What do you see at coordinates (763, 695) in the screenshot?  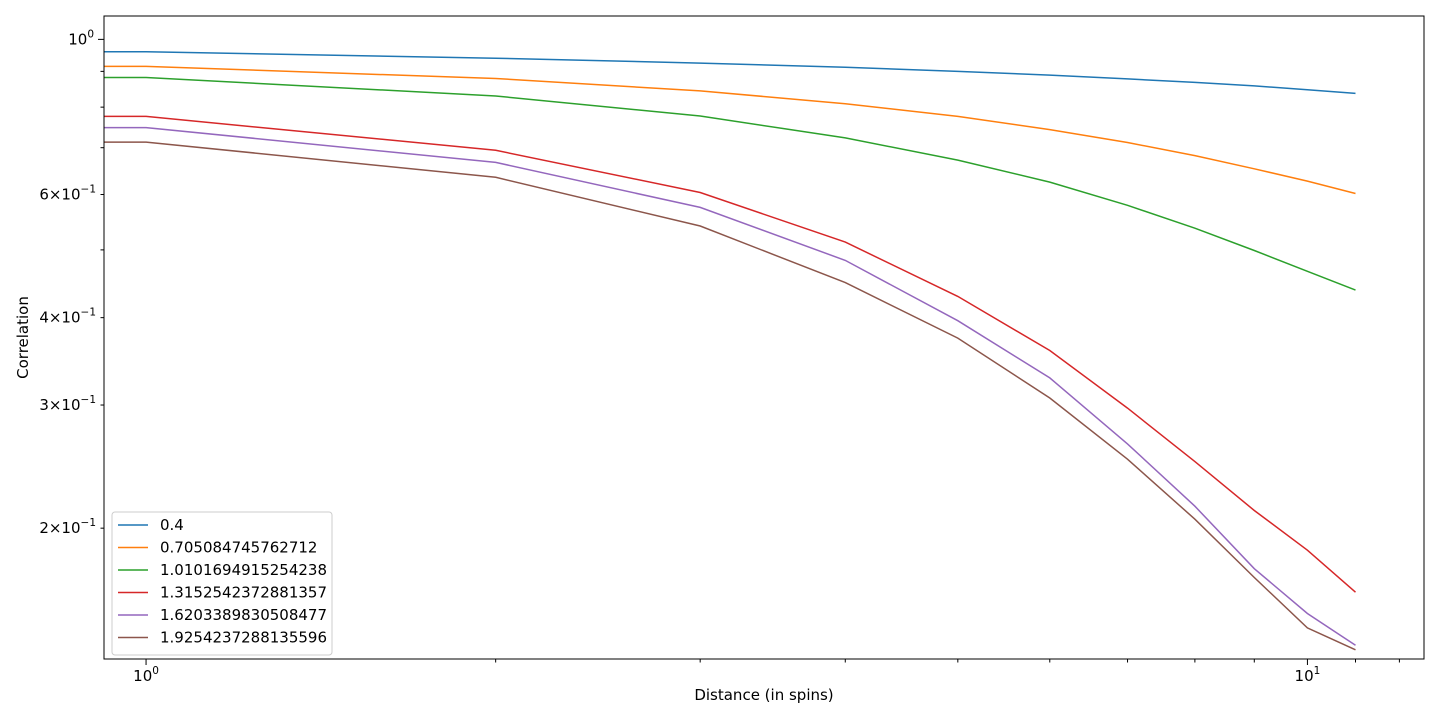 I see `x-axis-label: Distance (in spins)` at bounding box center [763, 695].